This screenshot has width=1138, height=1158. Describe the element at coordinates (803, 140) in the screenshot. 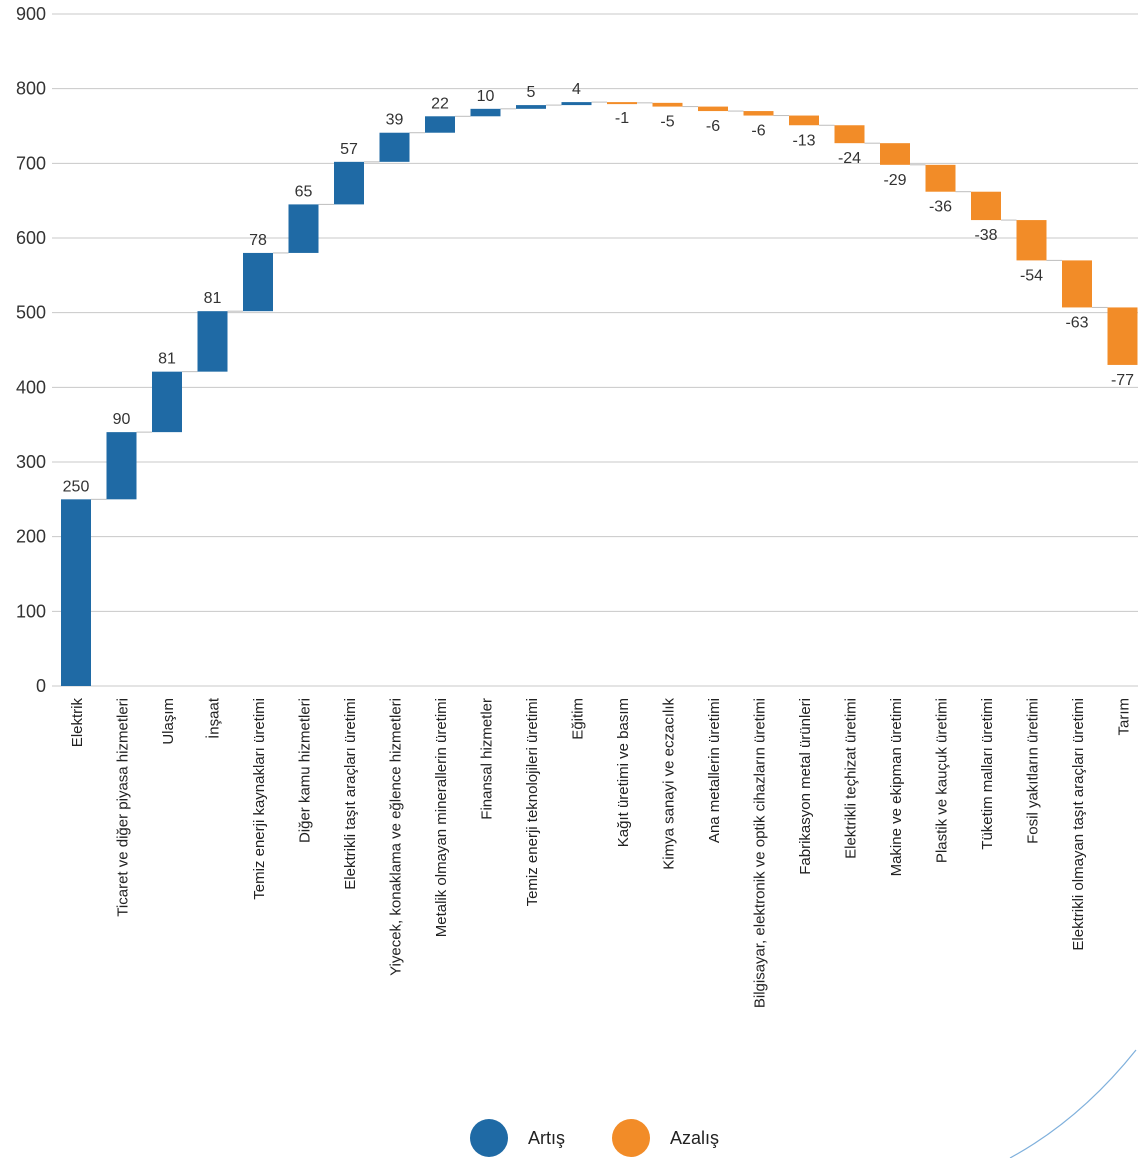

I see `data-label: -13` at that location.